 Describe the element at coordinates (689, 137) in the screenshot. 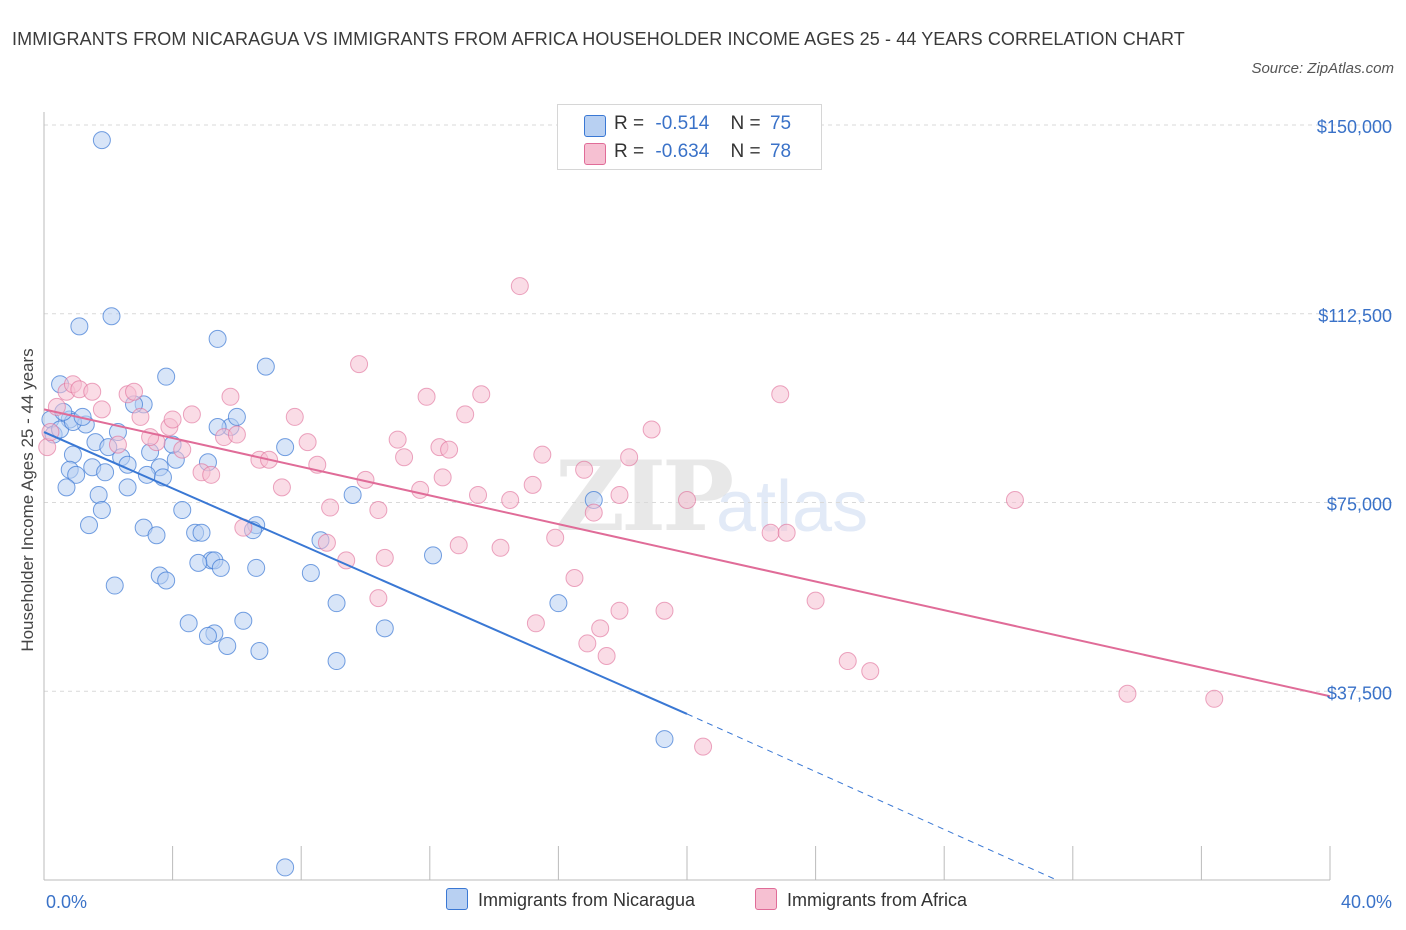

I see `stats-legend: R = -0.514 N = 75 R = -0.634 N = 78` at that location.